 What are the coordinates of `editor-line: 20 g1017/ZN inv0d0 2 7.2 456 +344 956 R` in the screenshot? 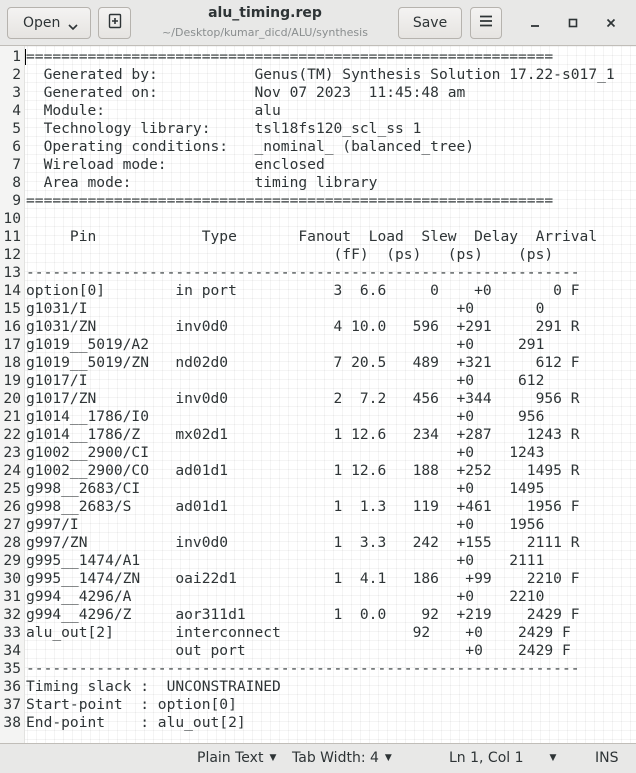 It's located at (318, 399).